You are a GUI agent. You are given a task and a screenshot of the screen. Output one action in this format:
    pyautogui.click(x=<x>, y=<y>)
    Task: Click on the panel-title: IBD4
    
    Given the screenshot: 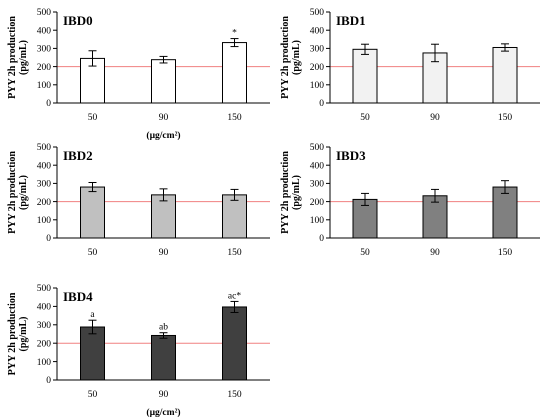 What is the action you would take?
    pyautogui.click(x=78, y=296)
    